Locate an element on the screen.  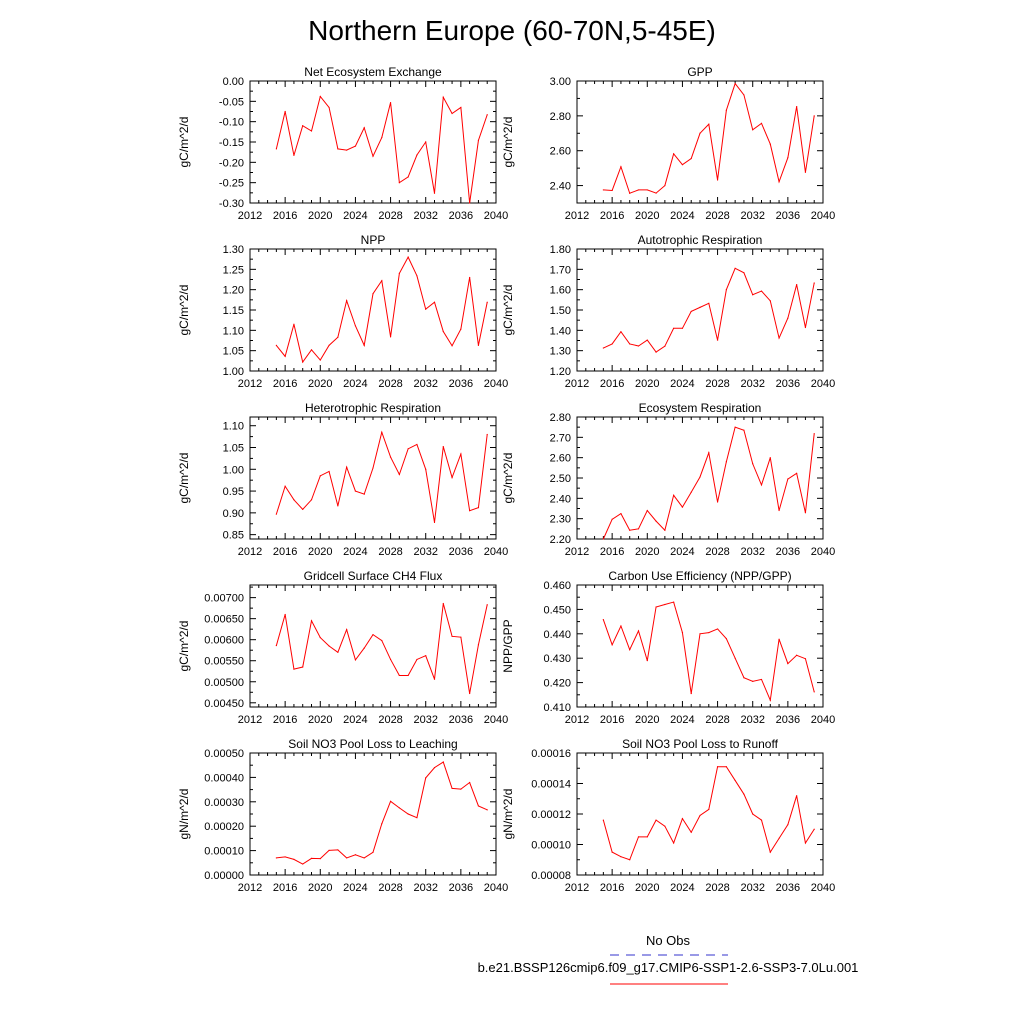
heterotrophic-respiration-x-tick-label: 2012 is located at coordinates (250, 552).